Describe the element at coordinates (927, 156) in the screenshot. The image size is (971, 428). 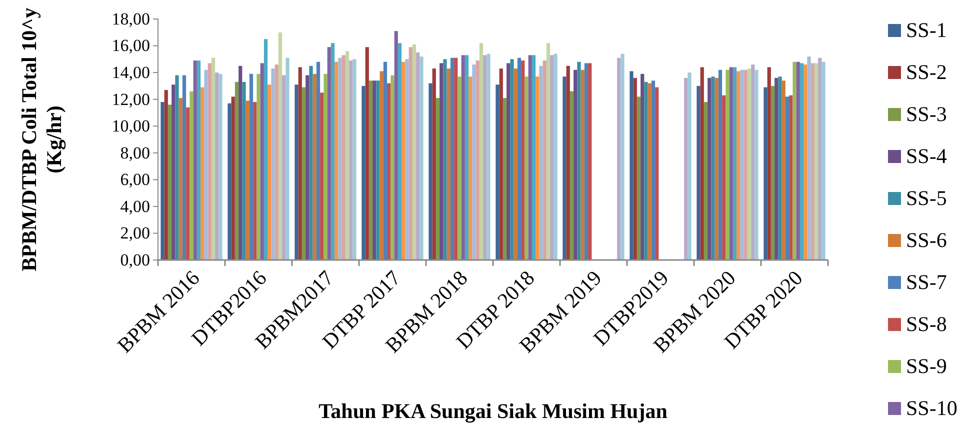
I see `legend-label: SS-4` at that location.